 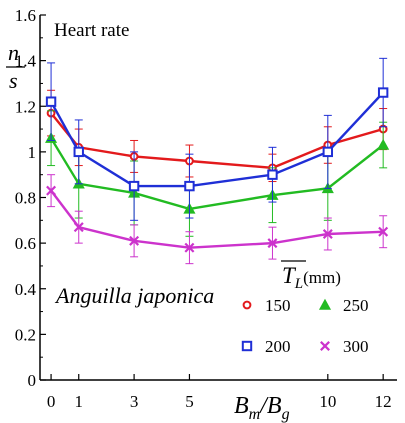 I want to click on legend: 150 250 200 300, so click(x=305, y=326).